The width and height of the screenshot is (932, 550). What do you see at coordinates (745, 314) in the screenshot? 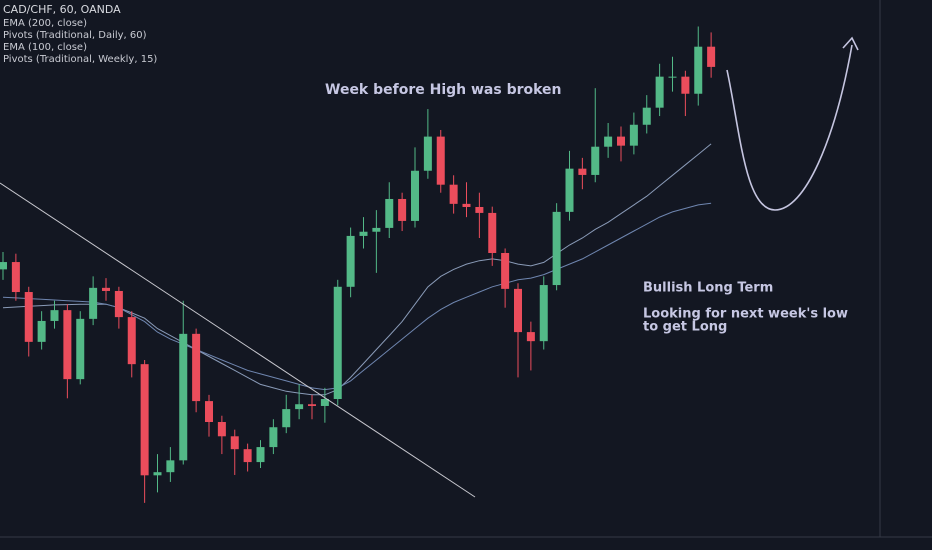
I see `annotation: Looking for next week's low` at bounding box center [745, 314].